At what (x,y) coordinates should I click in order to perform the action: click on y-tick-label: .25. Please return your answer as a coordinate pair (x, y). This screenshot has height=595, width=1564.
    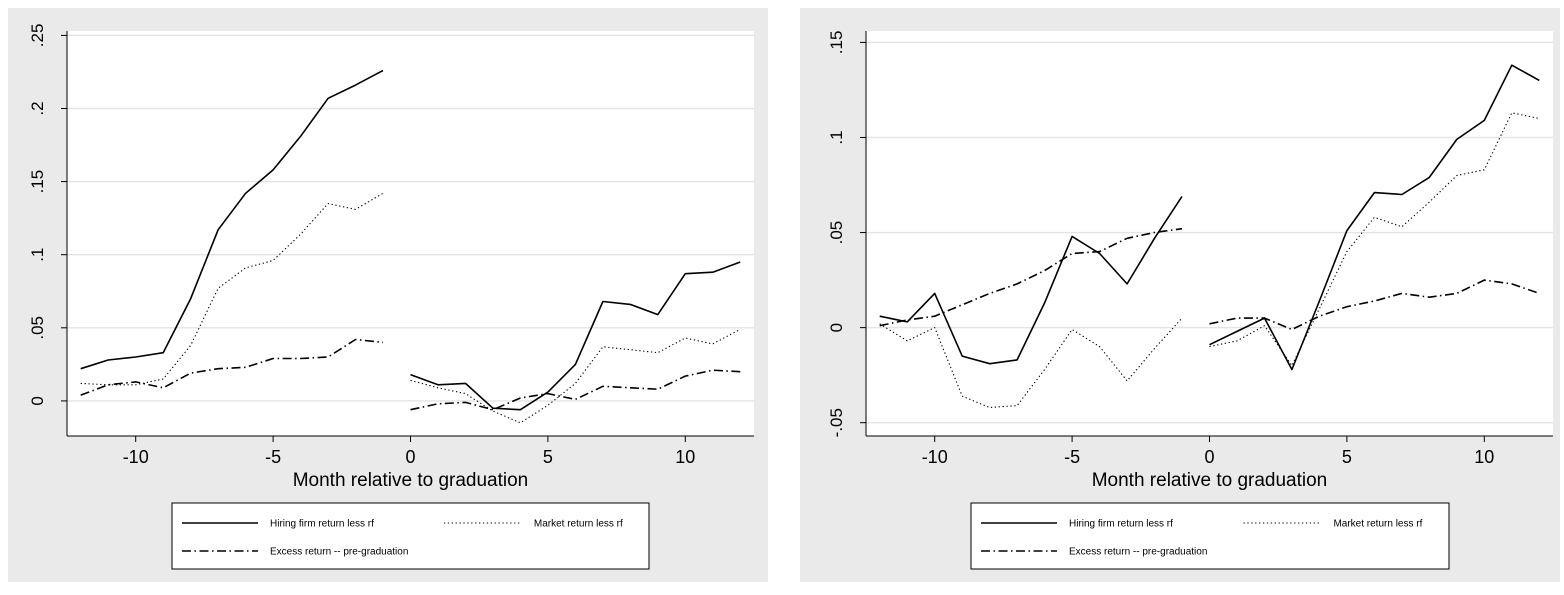
    Looking at the image, I should click on (37, 36).